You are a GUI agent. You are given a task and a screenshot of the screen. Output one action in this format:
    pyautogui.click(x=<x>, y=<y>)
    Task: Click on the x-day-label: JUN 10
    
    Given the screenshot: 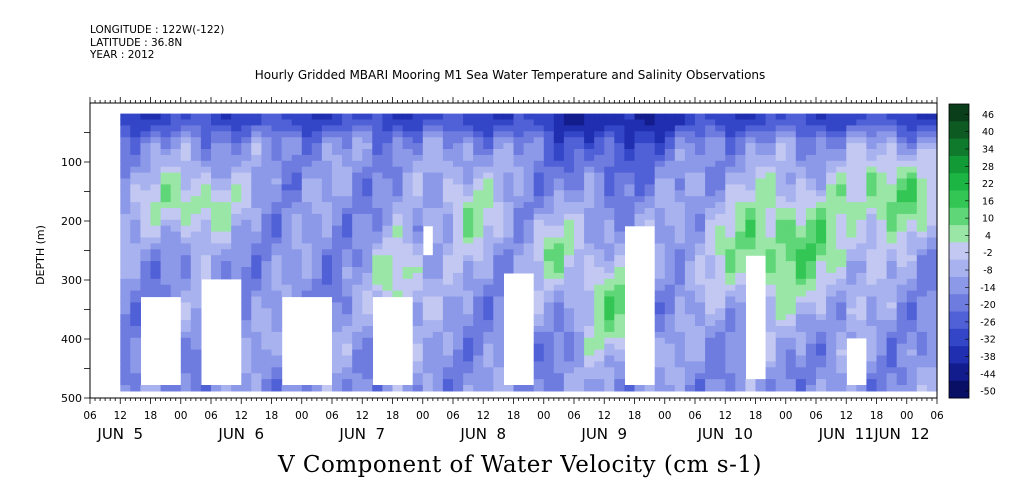 What is the action you would take?
    pyautogui.click(x=725, y=434)
    